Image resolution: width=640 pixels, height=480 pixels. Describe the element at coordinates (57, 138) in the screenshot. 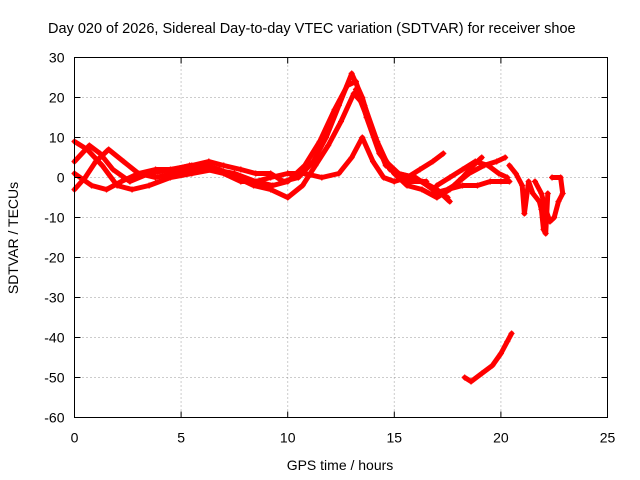

I see `y-tick-label: 10` at that location.